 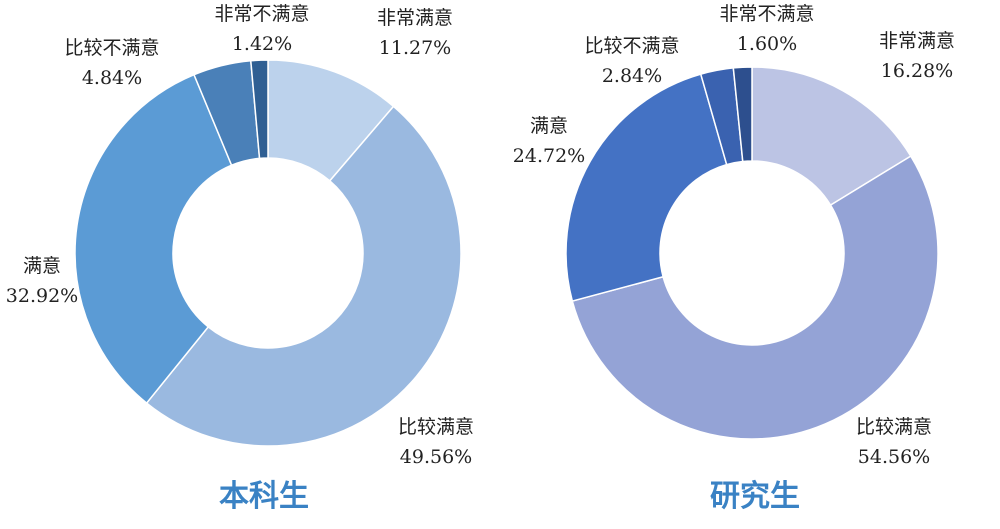 What do you see at coordinates (549, 156) in the screenshot?
I see `slice-label-value: 24.72%` at bounding box center [549, 156].